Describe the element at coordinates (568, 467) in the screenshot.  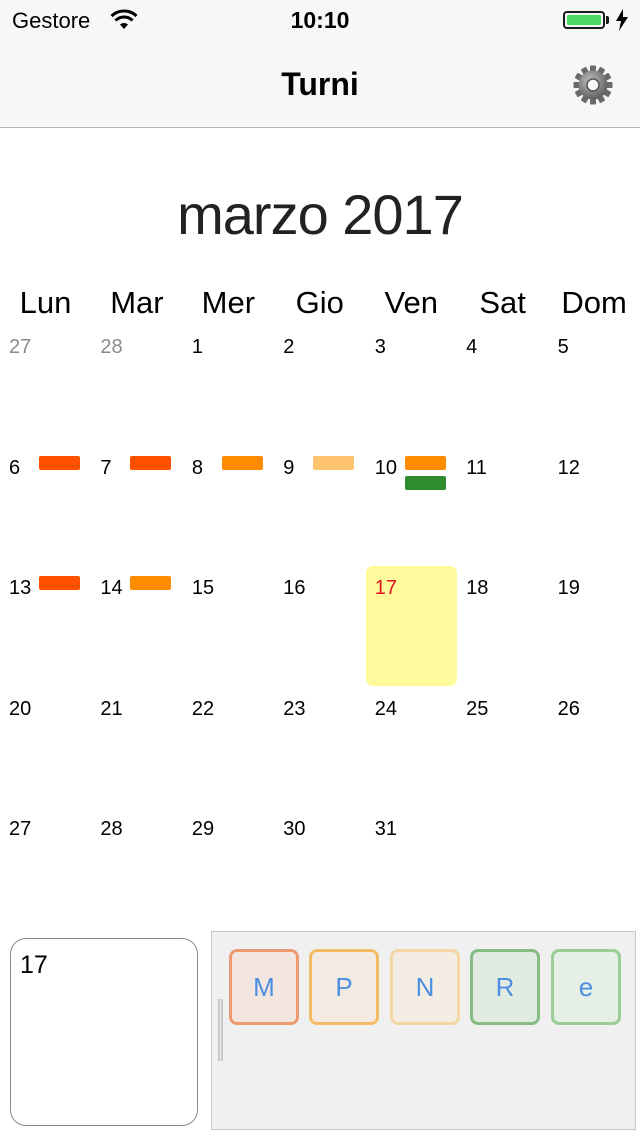
I see `day-number: 12` at that location.